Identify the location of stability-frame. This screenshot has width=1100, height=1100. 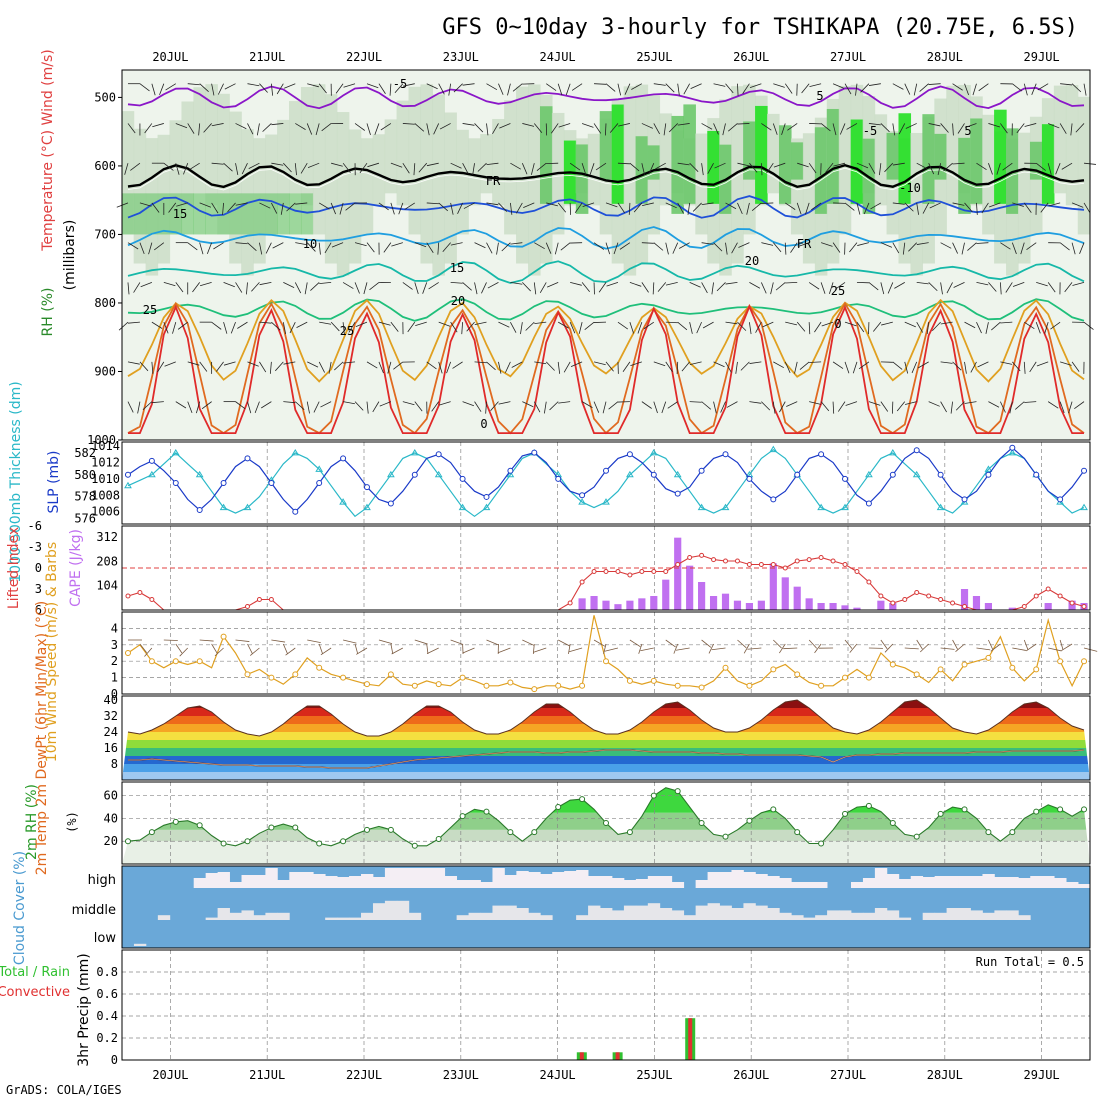
(606, 568).